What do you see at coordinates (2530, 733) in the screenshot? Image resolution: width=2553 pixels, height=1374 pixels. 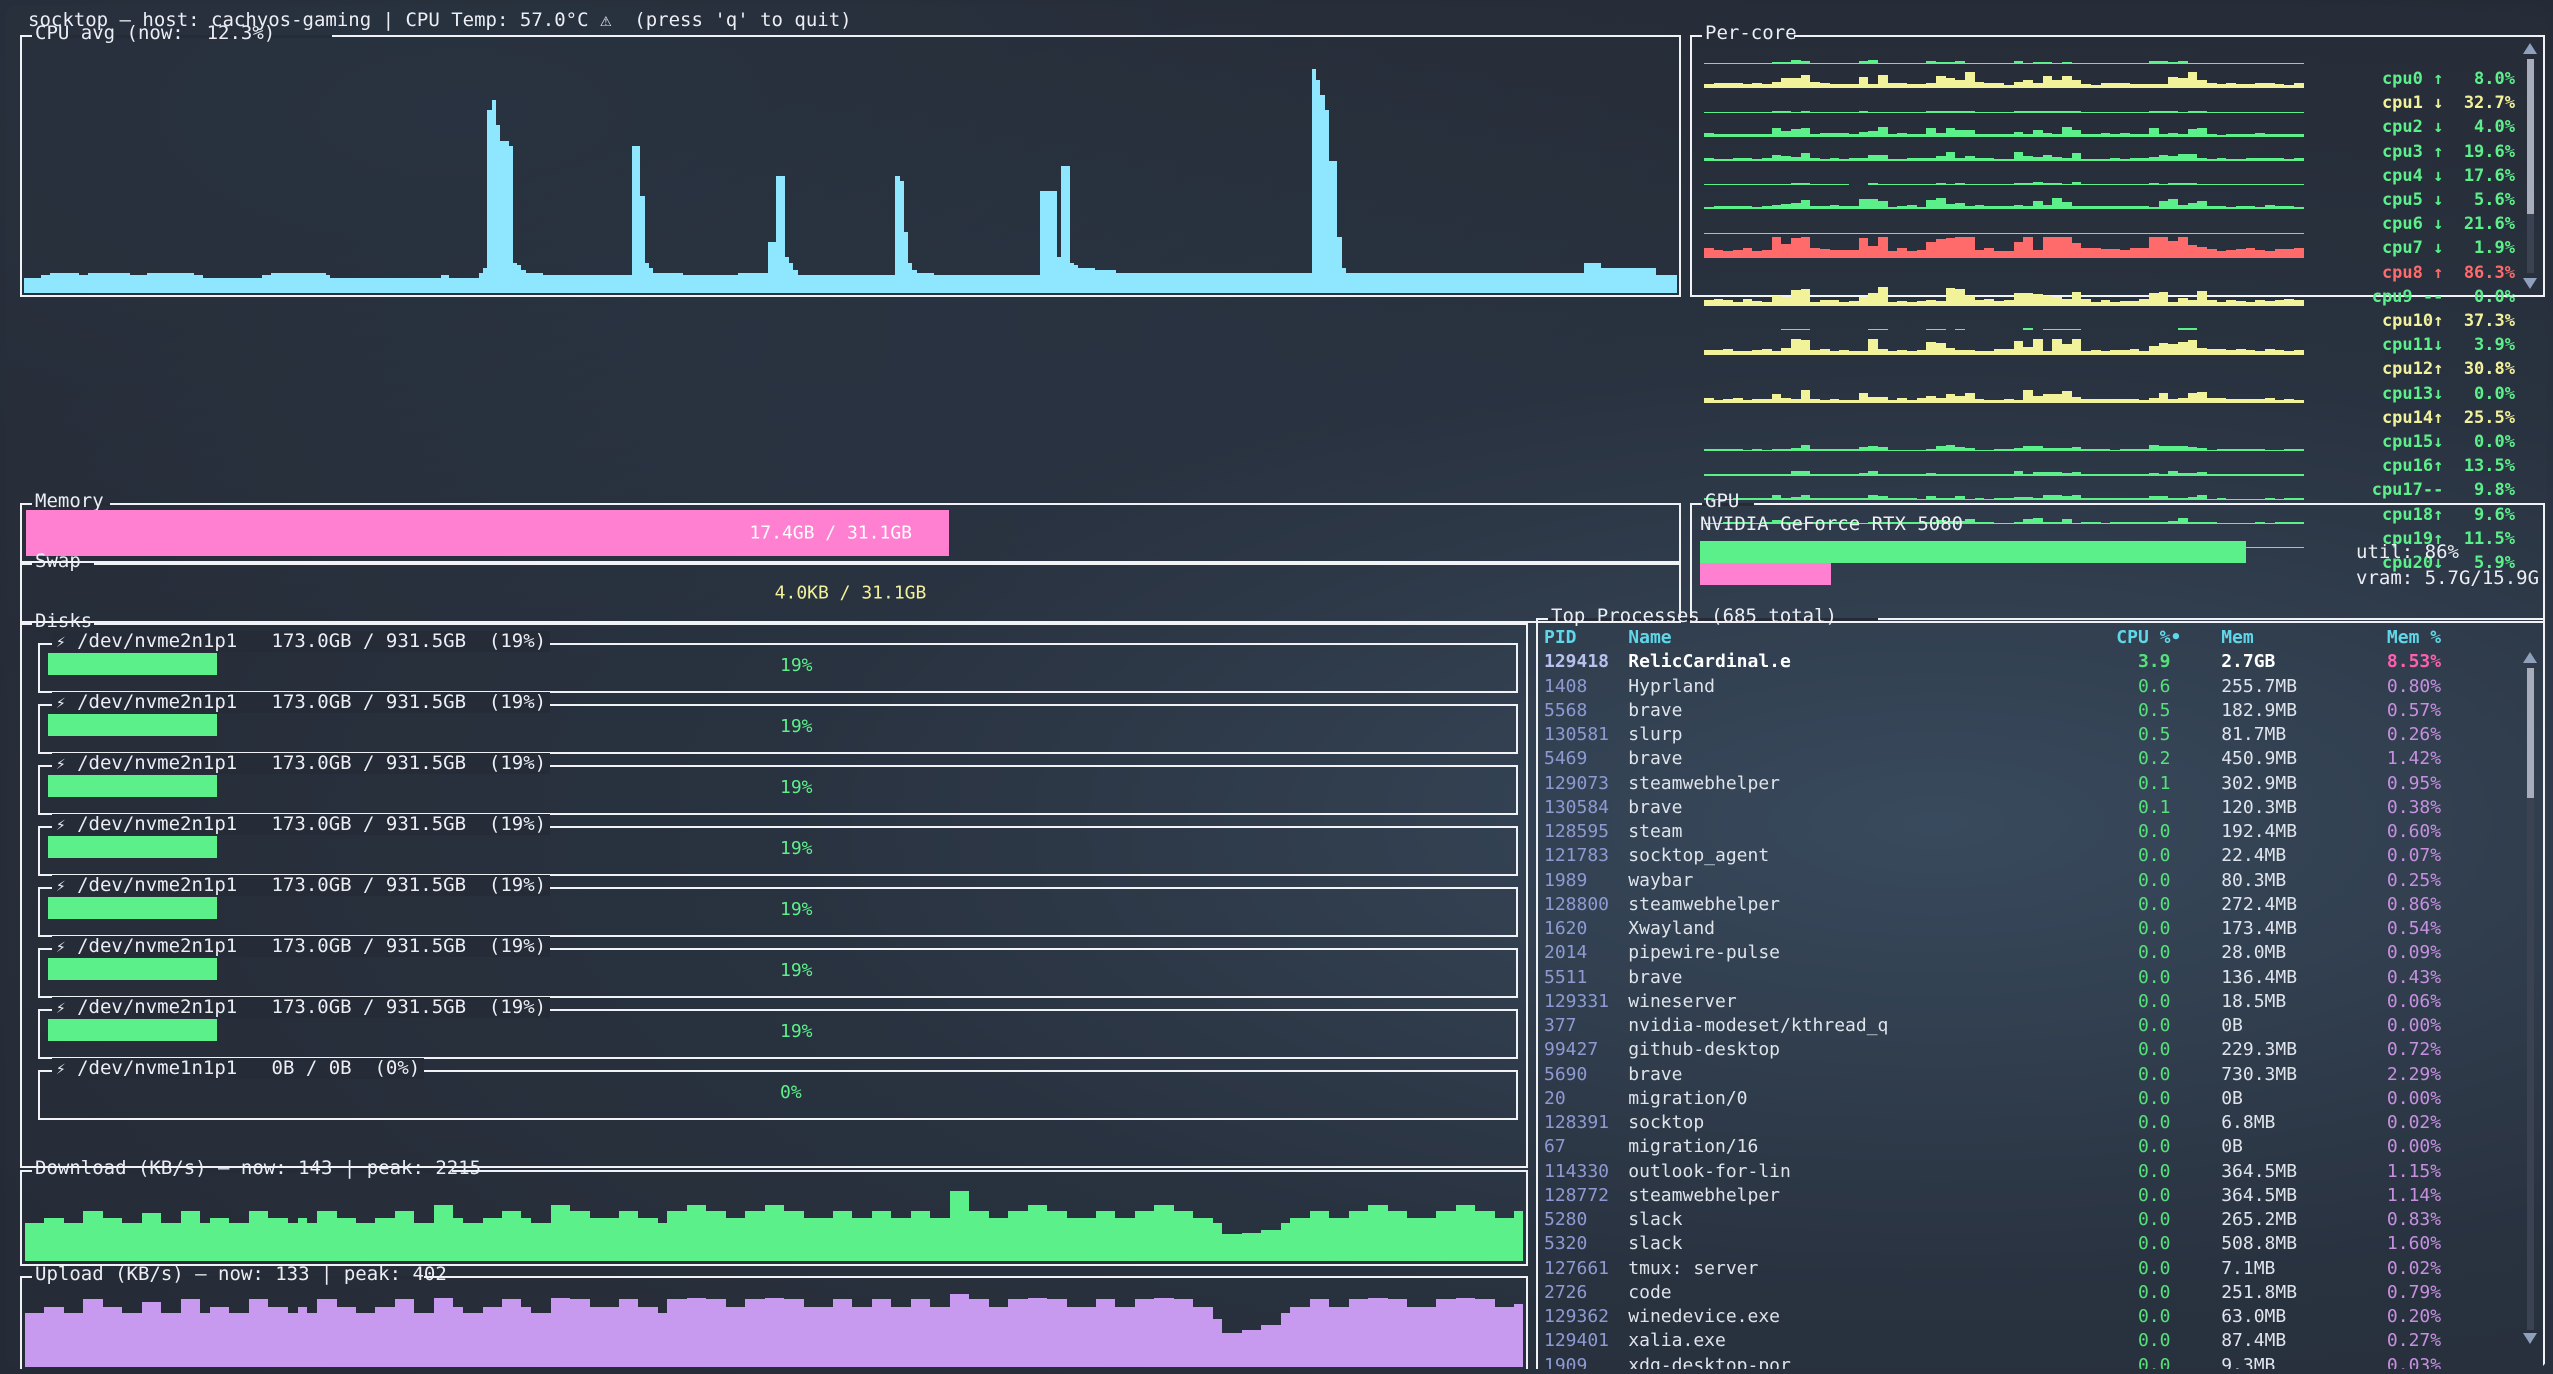 I see `processes-scrollbar-thumb` at bounding box center [2530, 733].